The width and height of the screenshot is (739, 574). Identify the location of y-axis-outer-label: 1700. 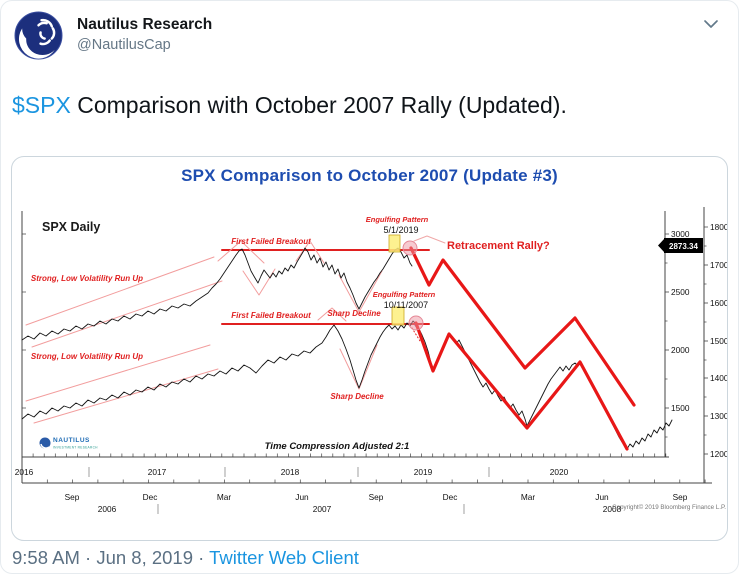
(719, 265).